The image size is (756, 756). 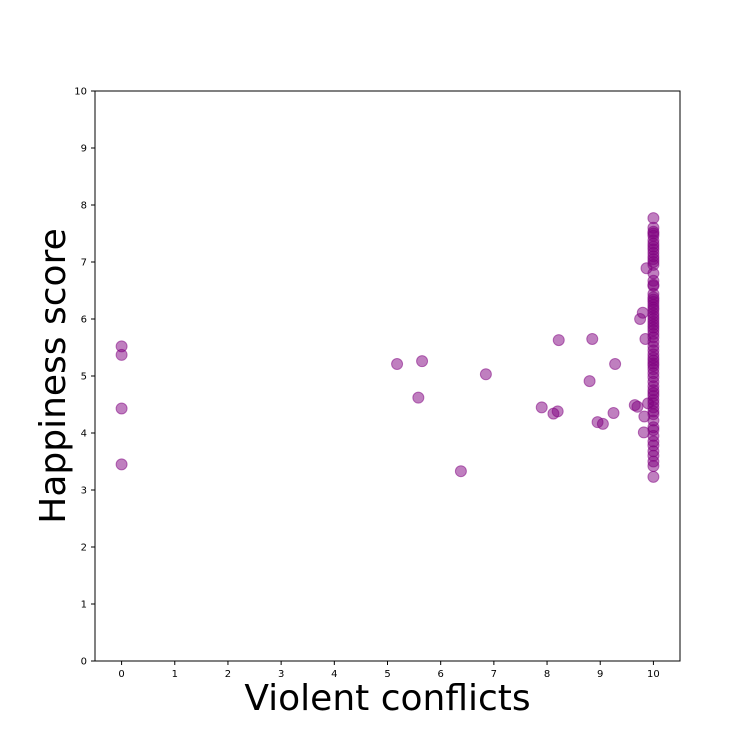 I want to click on x-tick-label: 2, so click(x=228, y=674).